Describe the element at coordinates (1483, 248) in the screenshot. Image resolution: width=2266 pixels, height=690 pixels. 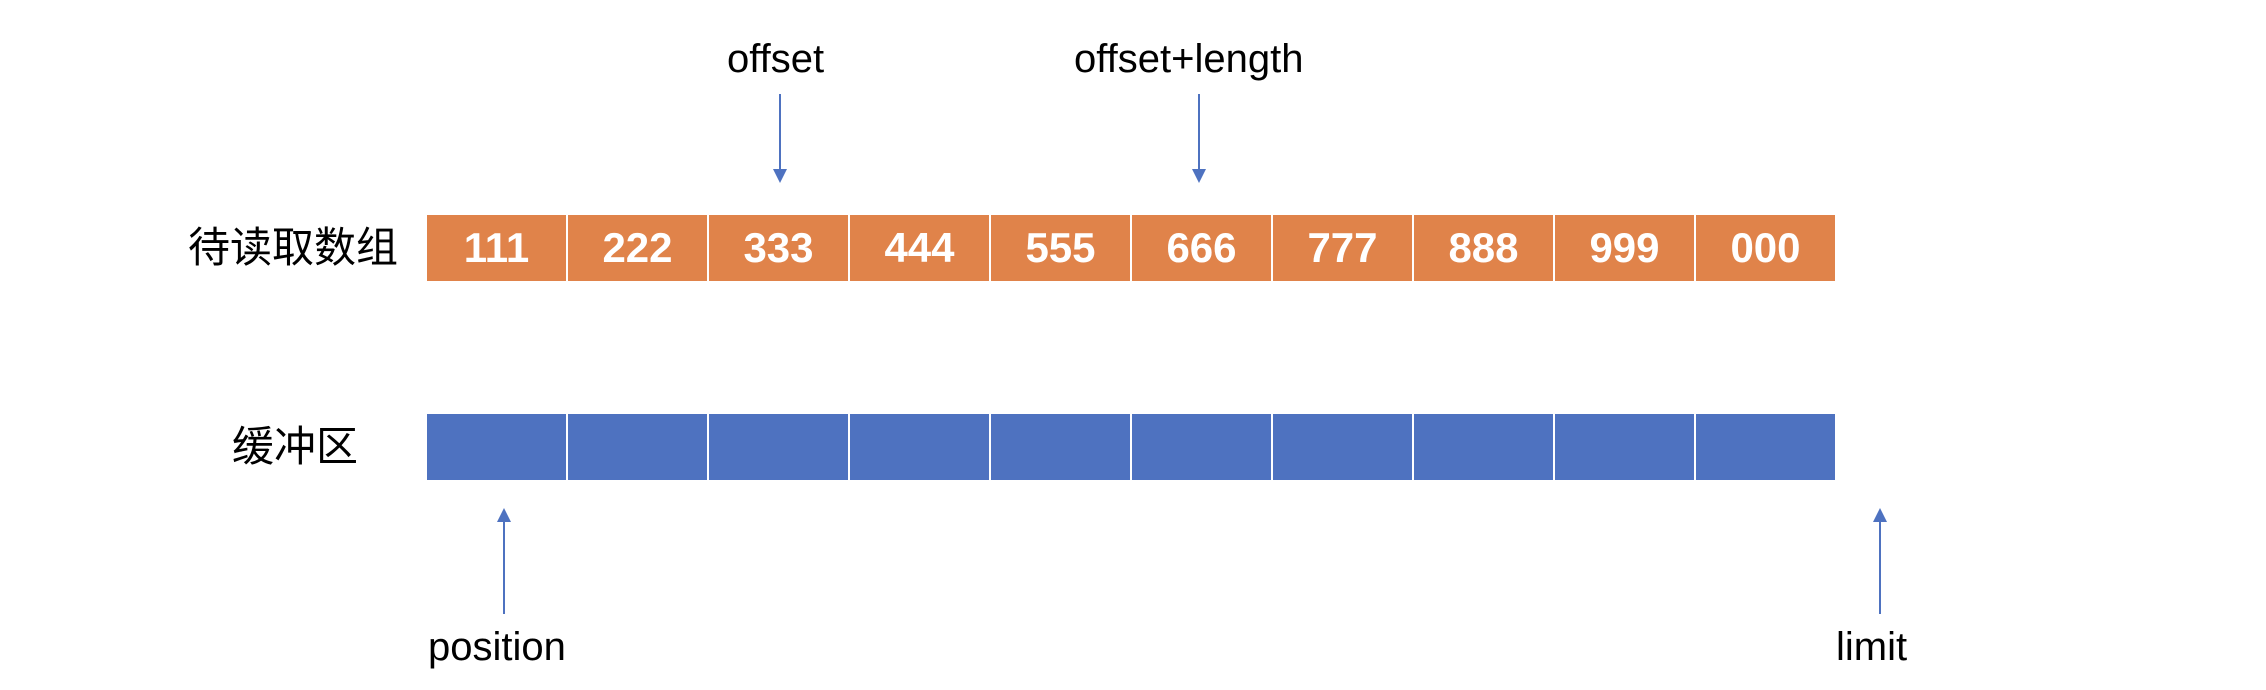
I see `source-cell: 888` at that location.